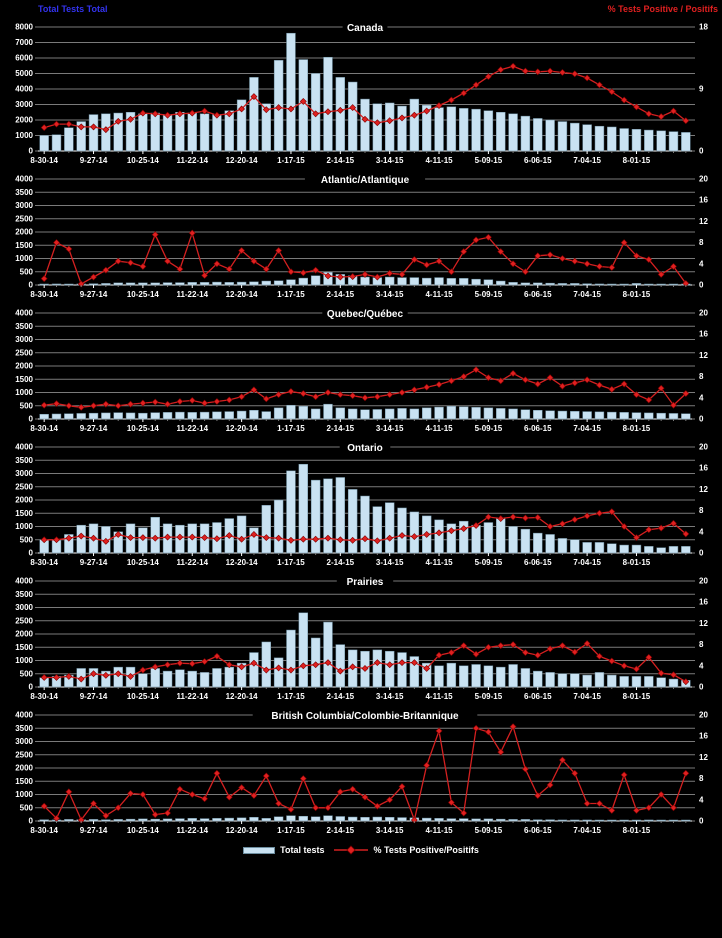  I want to click on x-tick-label: 2-14-15, so click(341, 562).